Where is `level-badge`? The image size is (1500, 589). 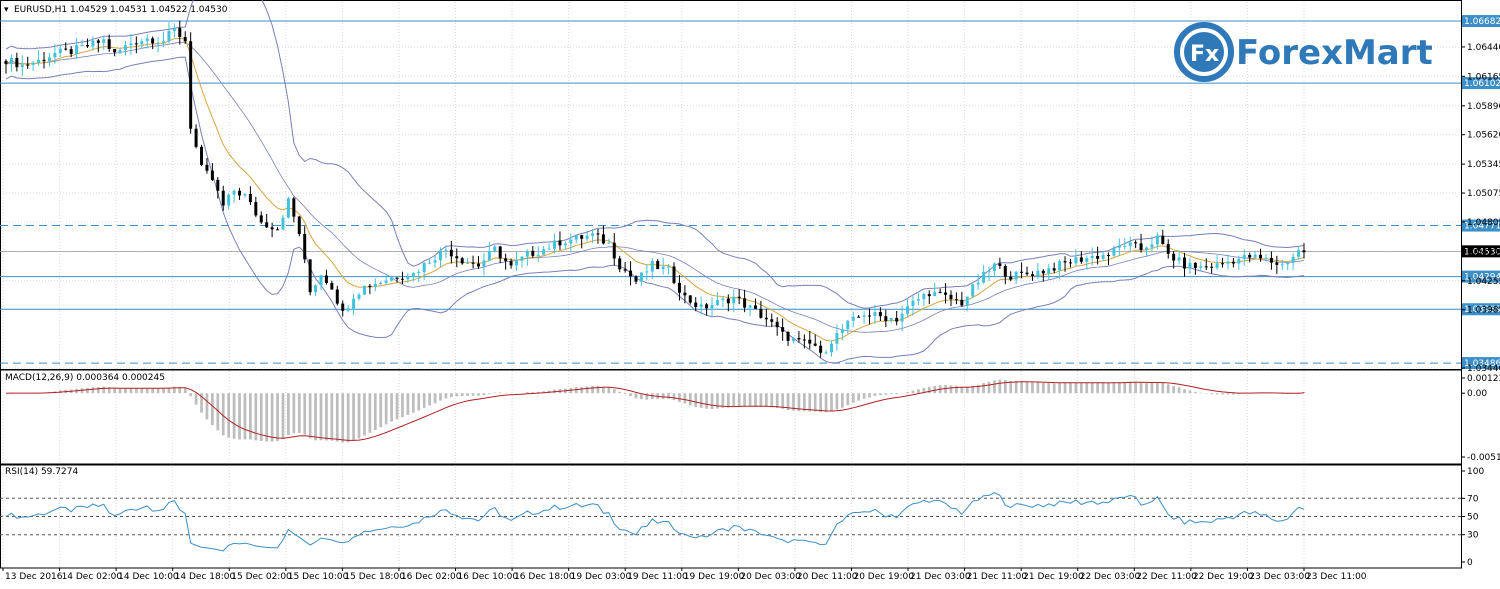 level-badge is located at coordinates (1481, 276).